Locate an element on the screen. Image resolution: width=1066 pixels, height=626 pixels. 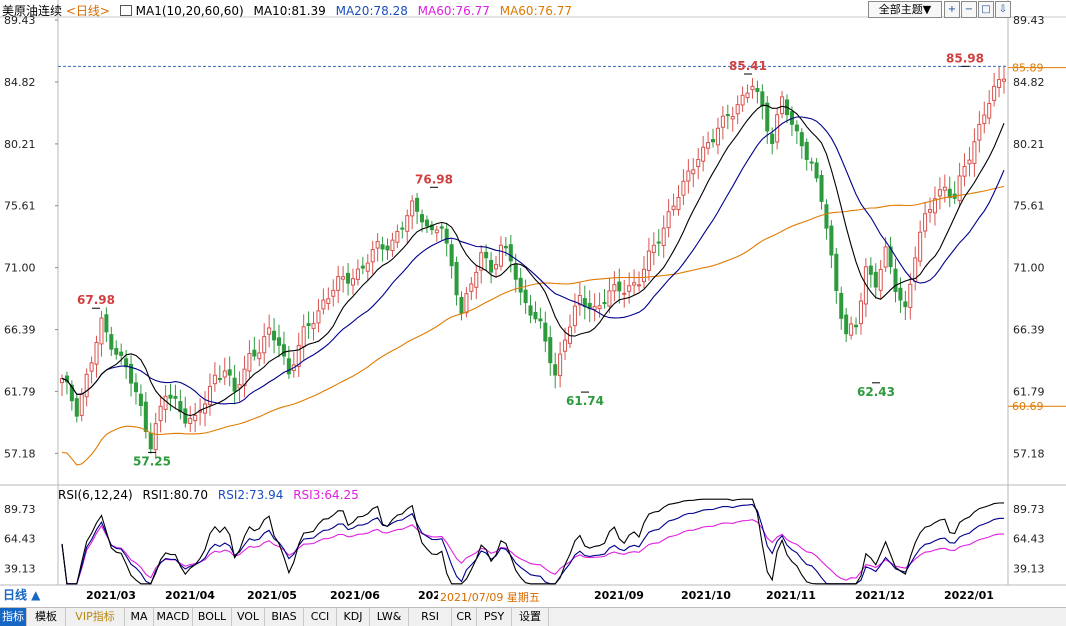
zoom-in-icon: + is located at coordinates (952, 9).